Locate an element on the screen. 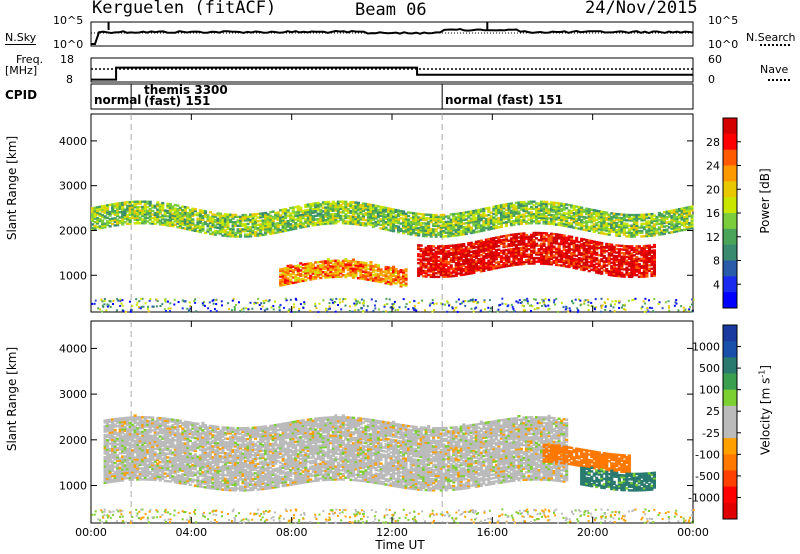  power-ytick-label: 4000 is located at coordinates (73, 141).